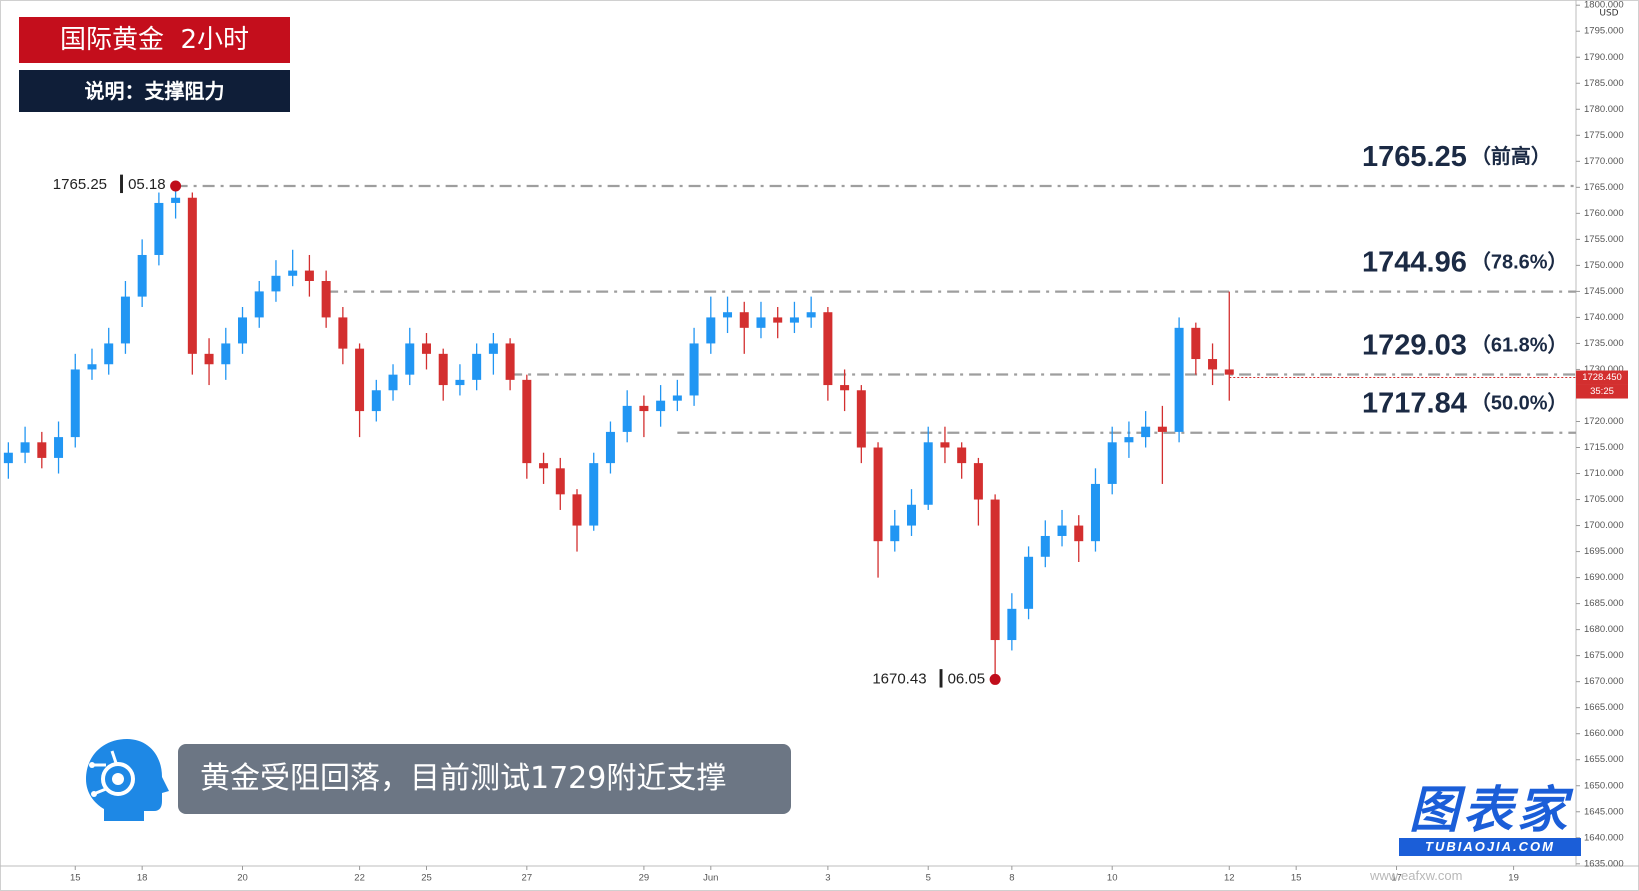  I want to click on level-note: （61.8%）, so click(1519, 345).